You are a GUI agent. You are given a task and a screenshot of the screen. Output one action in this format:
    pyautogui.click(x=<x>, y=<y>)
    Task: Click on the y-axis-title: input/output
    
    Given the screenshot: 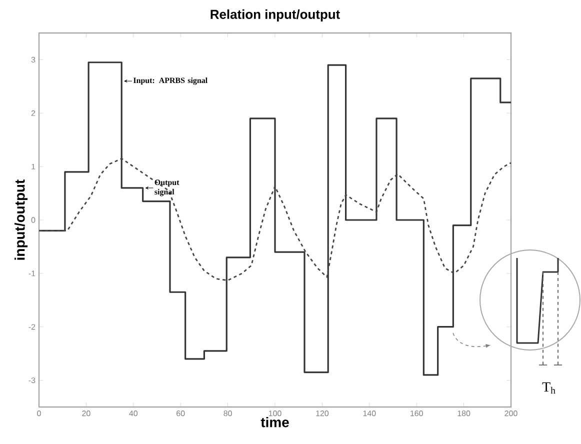 What is the action you would take?
    pyautogui.click(x=21, y=219)
    